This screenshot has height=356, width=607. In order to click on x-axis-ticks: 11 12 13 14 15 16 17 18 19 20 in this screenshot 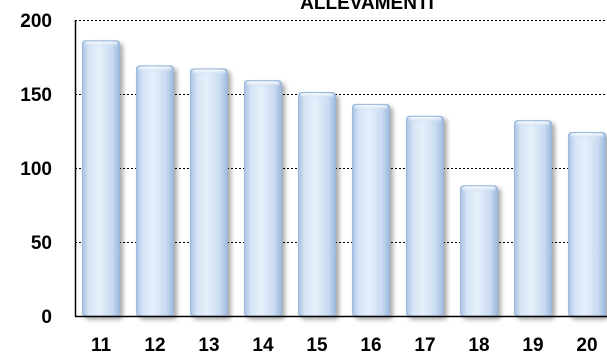, I will do `click(344, 345)`.